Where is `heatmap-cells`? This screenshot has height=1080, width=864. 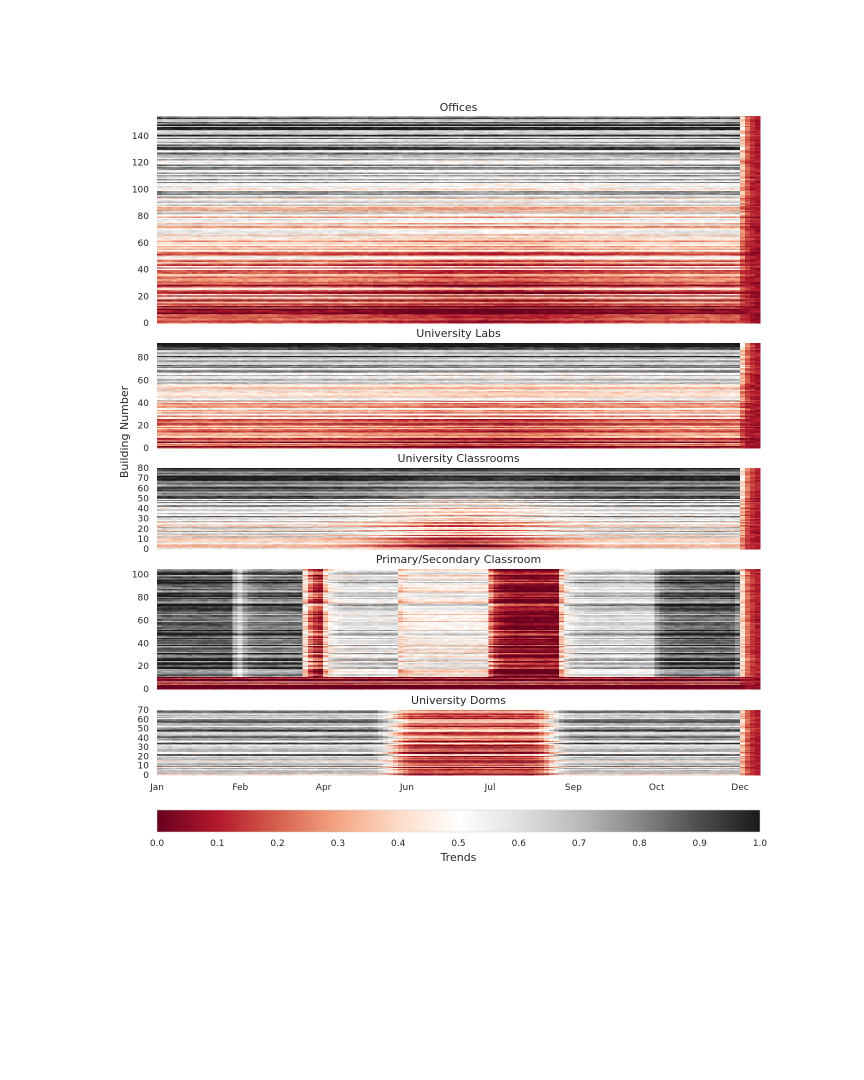 heatmap-cells is located at coordinates (459, 219).